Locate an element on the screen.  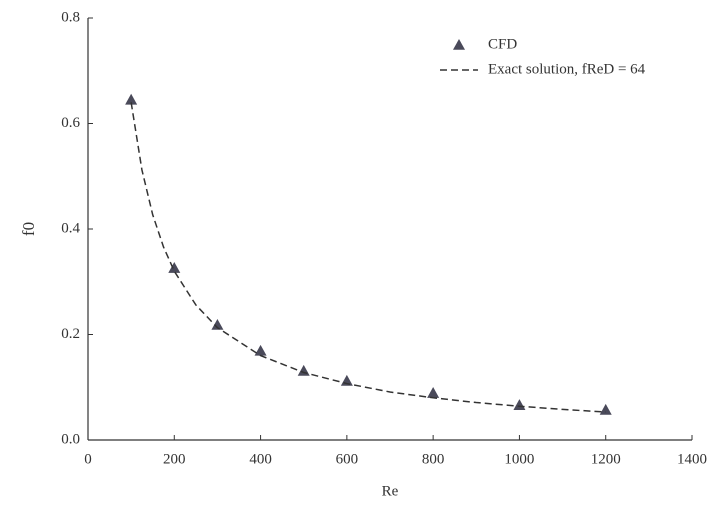
x-tick-label: 400 is located at coordinates (260, 459).